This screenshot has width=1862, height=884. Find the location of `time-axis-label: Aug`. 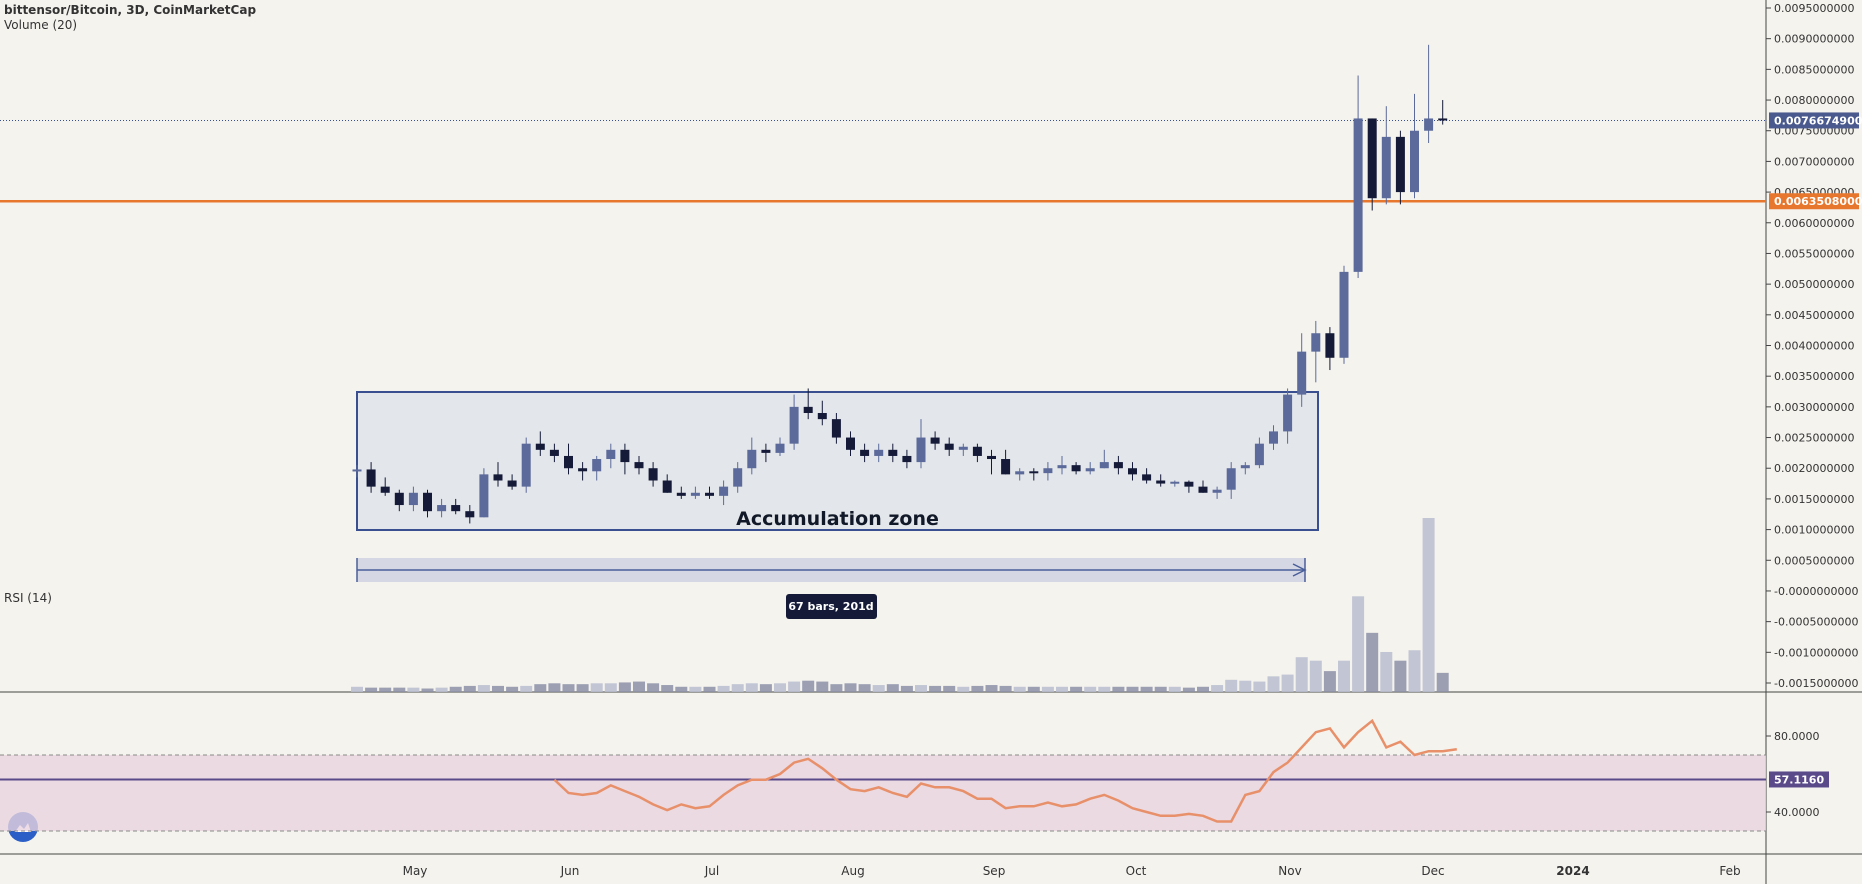

time-axis-label: Aug is located at coordinates (852, 871).